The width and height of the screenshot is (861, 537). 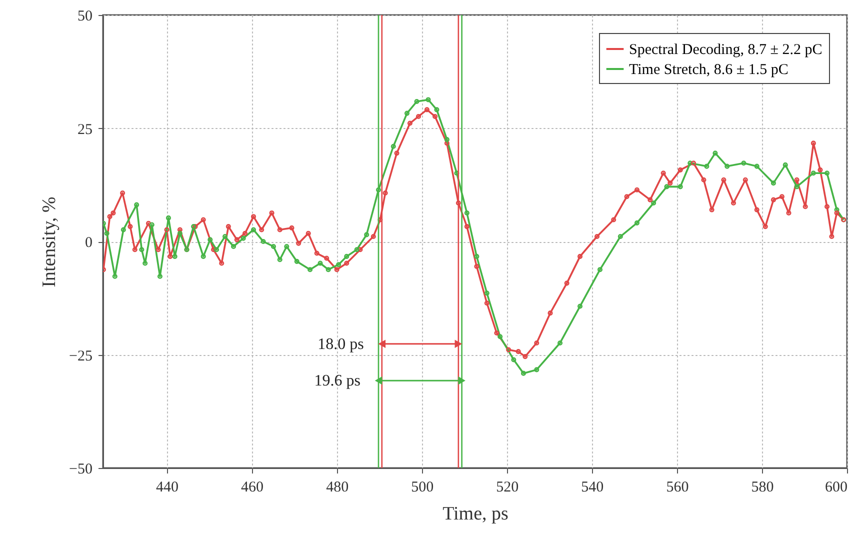 What do you see at coordinates (167, 488) in the screenshot?
I see `x-tick-label: 440` at bounding box center [167, 488].